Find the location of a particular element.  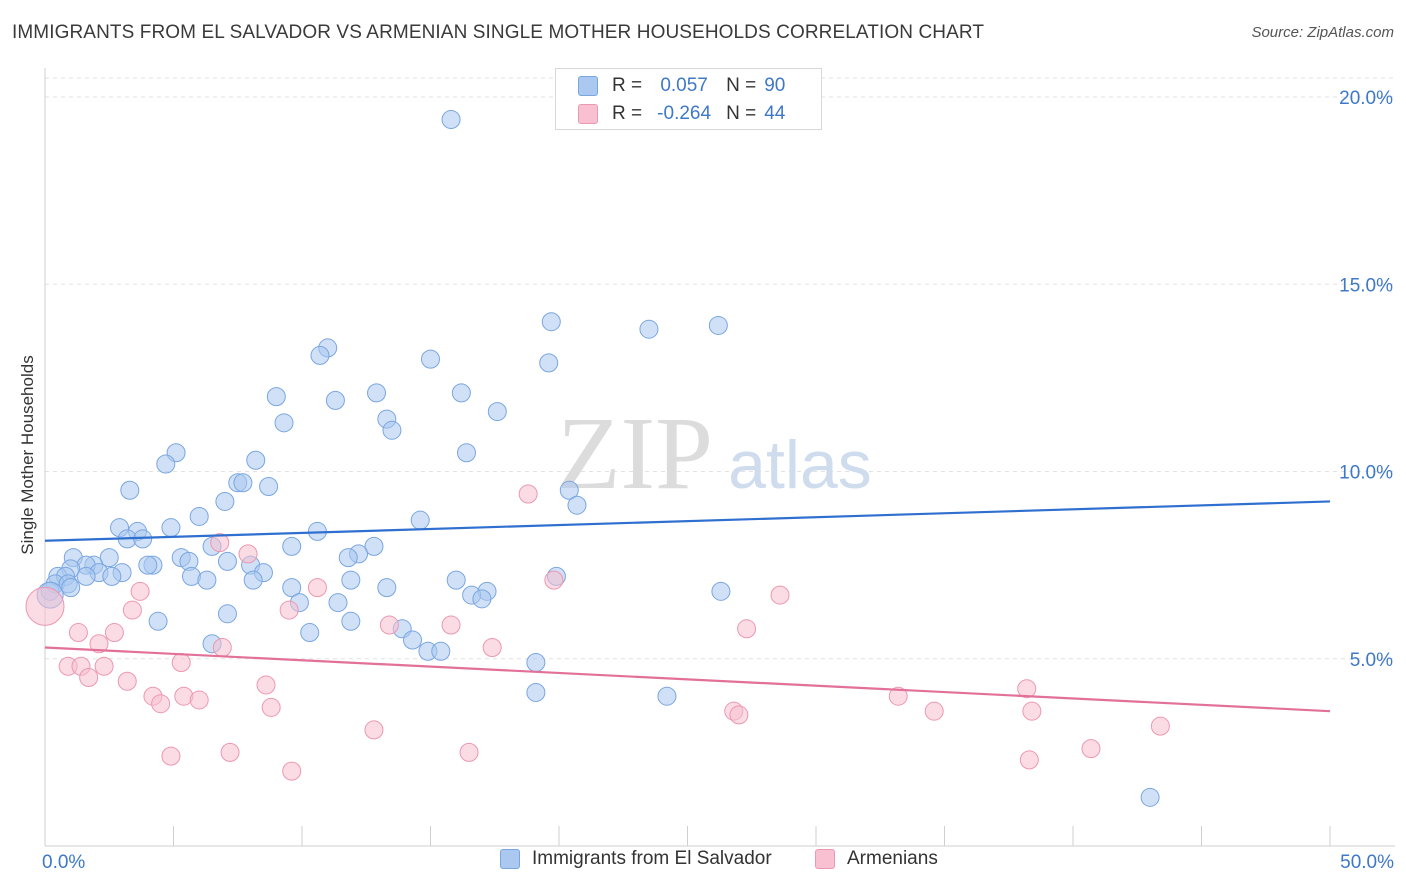

legend-item-el-salvador: Immigrants from El Salvador is located at coordinates (636, 859).